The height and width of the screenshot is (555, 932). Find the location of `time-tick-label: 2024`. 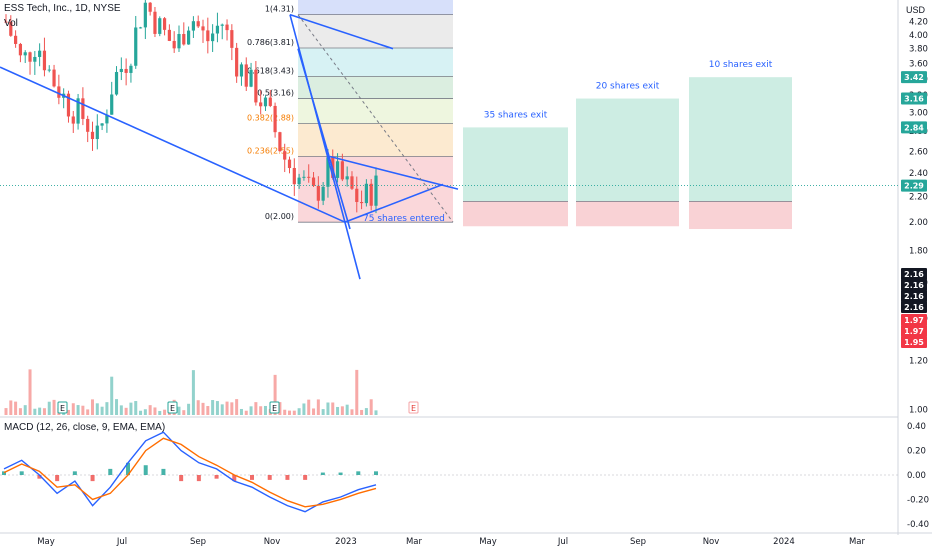

time-tick-label: 2024 is located at coordinates (784, 542).